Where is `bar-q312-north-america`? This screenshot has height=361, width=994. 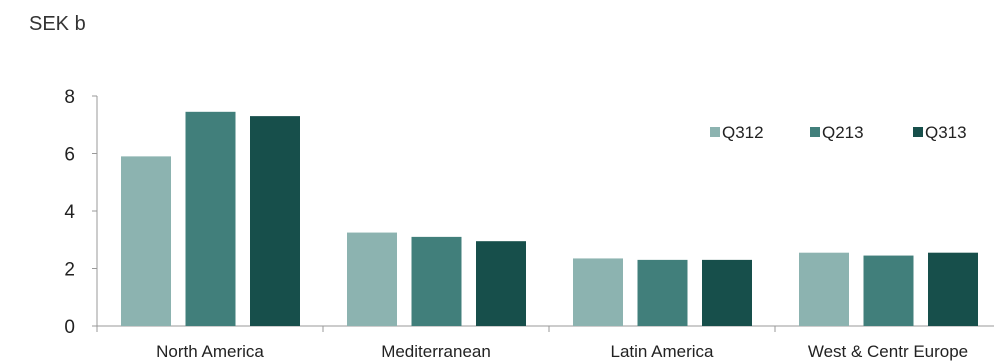
bar-q312-north-america is located at coordinates (146, 241).